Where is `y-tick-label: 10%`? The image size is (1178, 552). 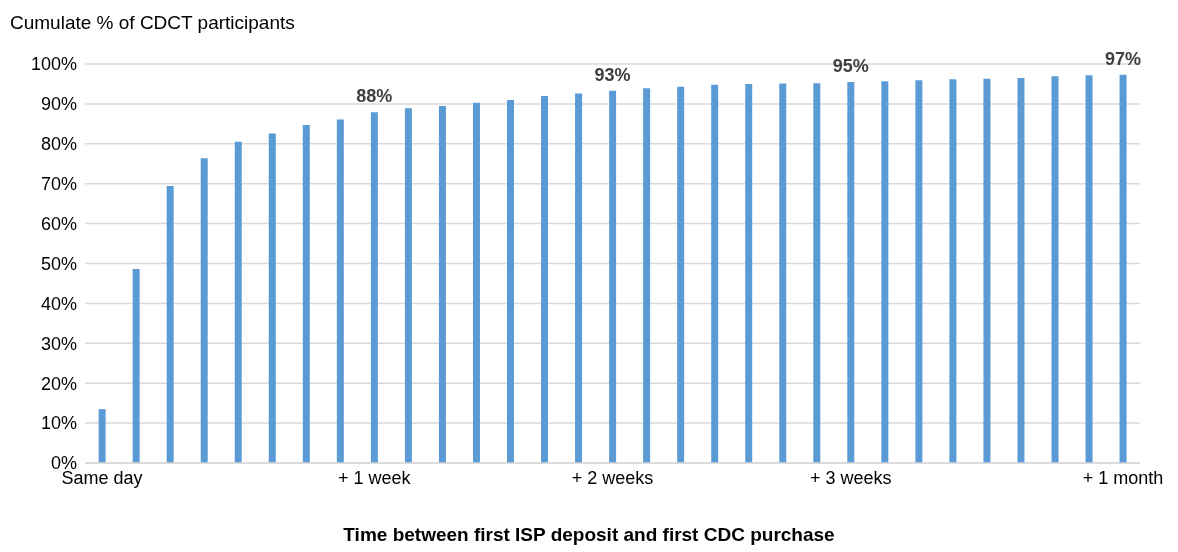
y-tick-label: 10% is located at coordinates (58, 423).